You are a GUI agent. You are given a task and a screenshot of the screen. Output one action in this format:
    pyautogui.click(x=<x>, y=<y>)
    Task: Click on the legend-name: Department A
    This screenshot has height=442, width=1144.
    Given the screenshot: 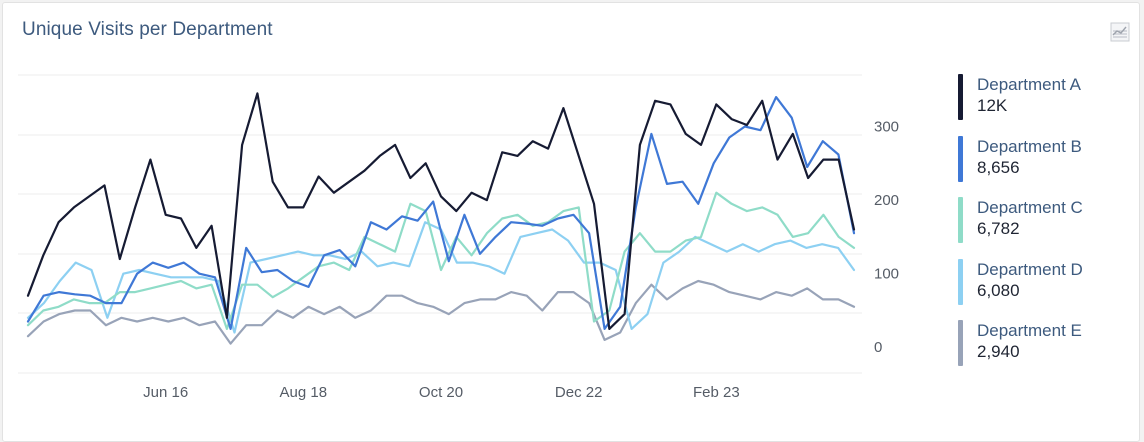 What is the action you would take?
    pyautogui.click(x=1029, y=84)
    